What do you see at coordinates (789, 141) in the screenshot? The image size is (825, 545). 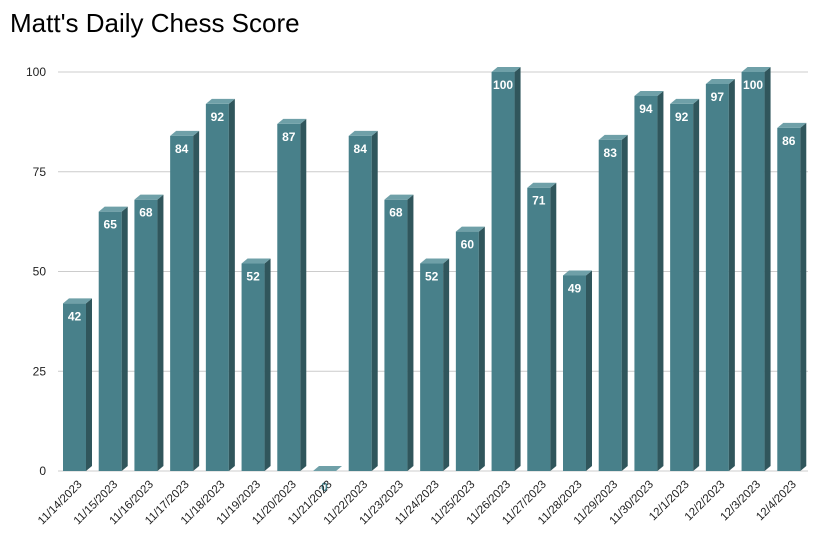 I see `data-label: 86` at bounding box center [789, 141].